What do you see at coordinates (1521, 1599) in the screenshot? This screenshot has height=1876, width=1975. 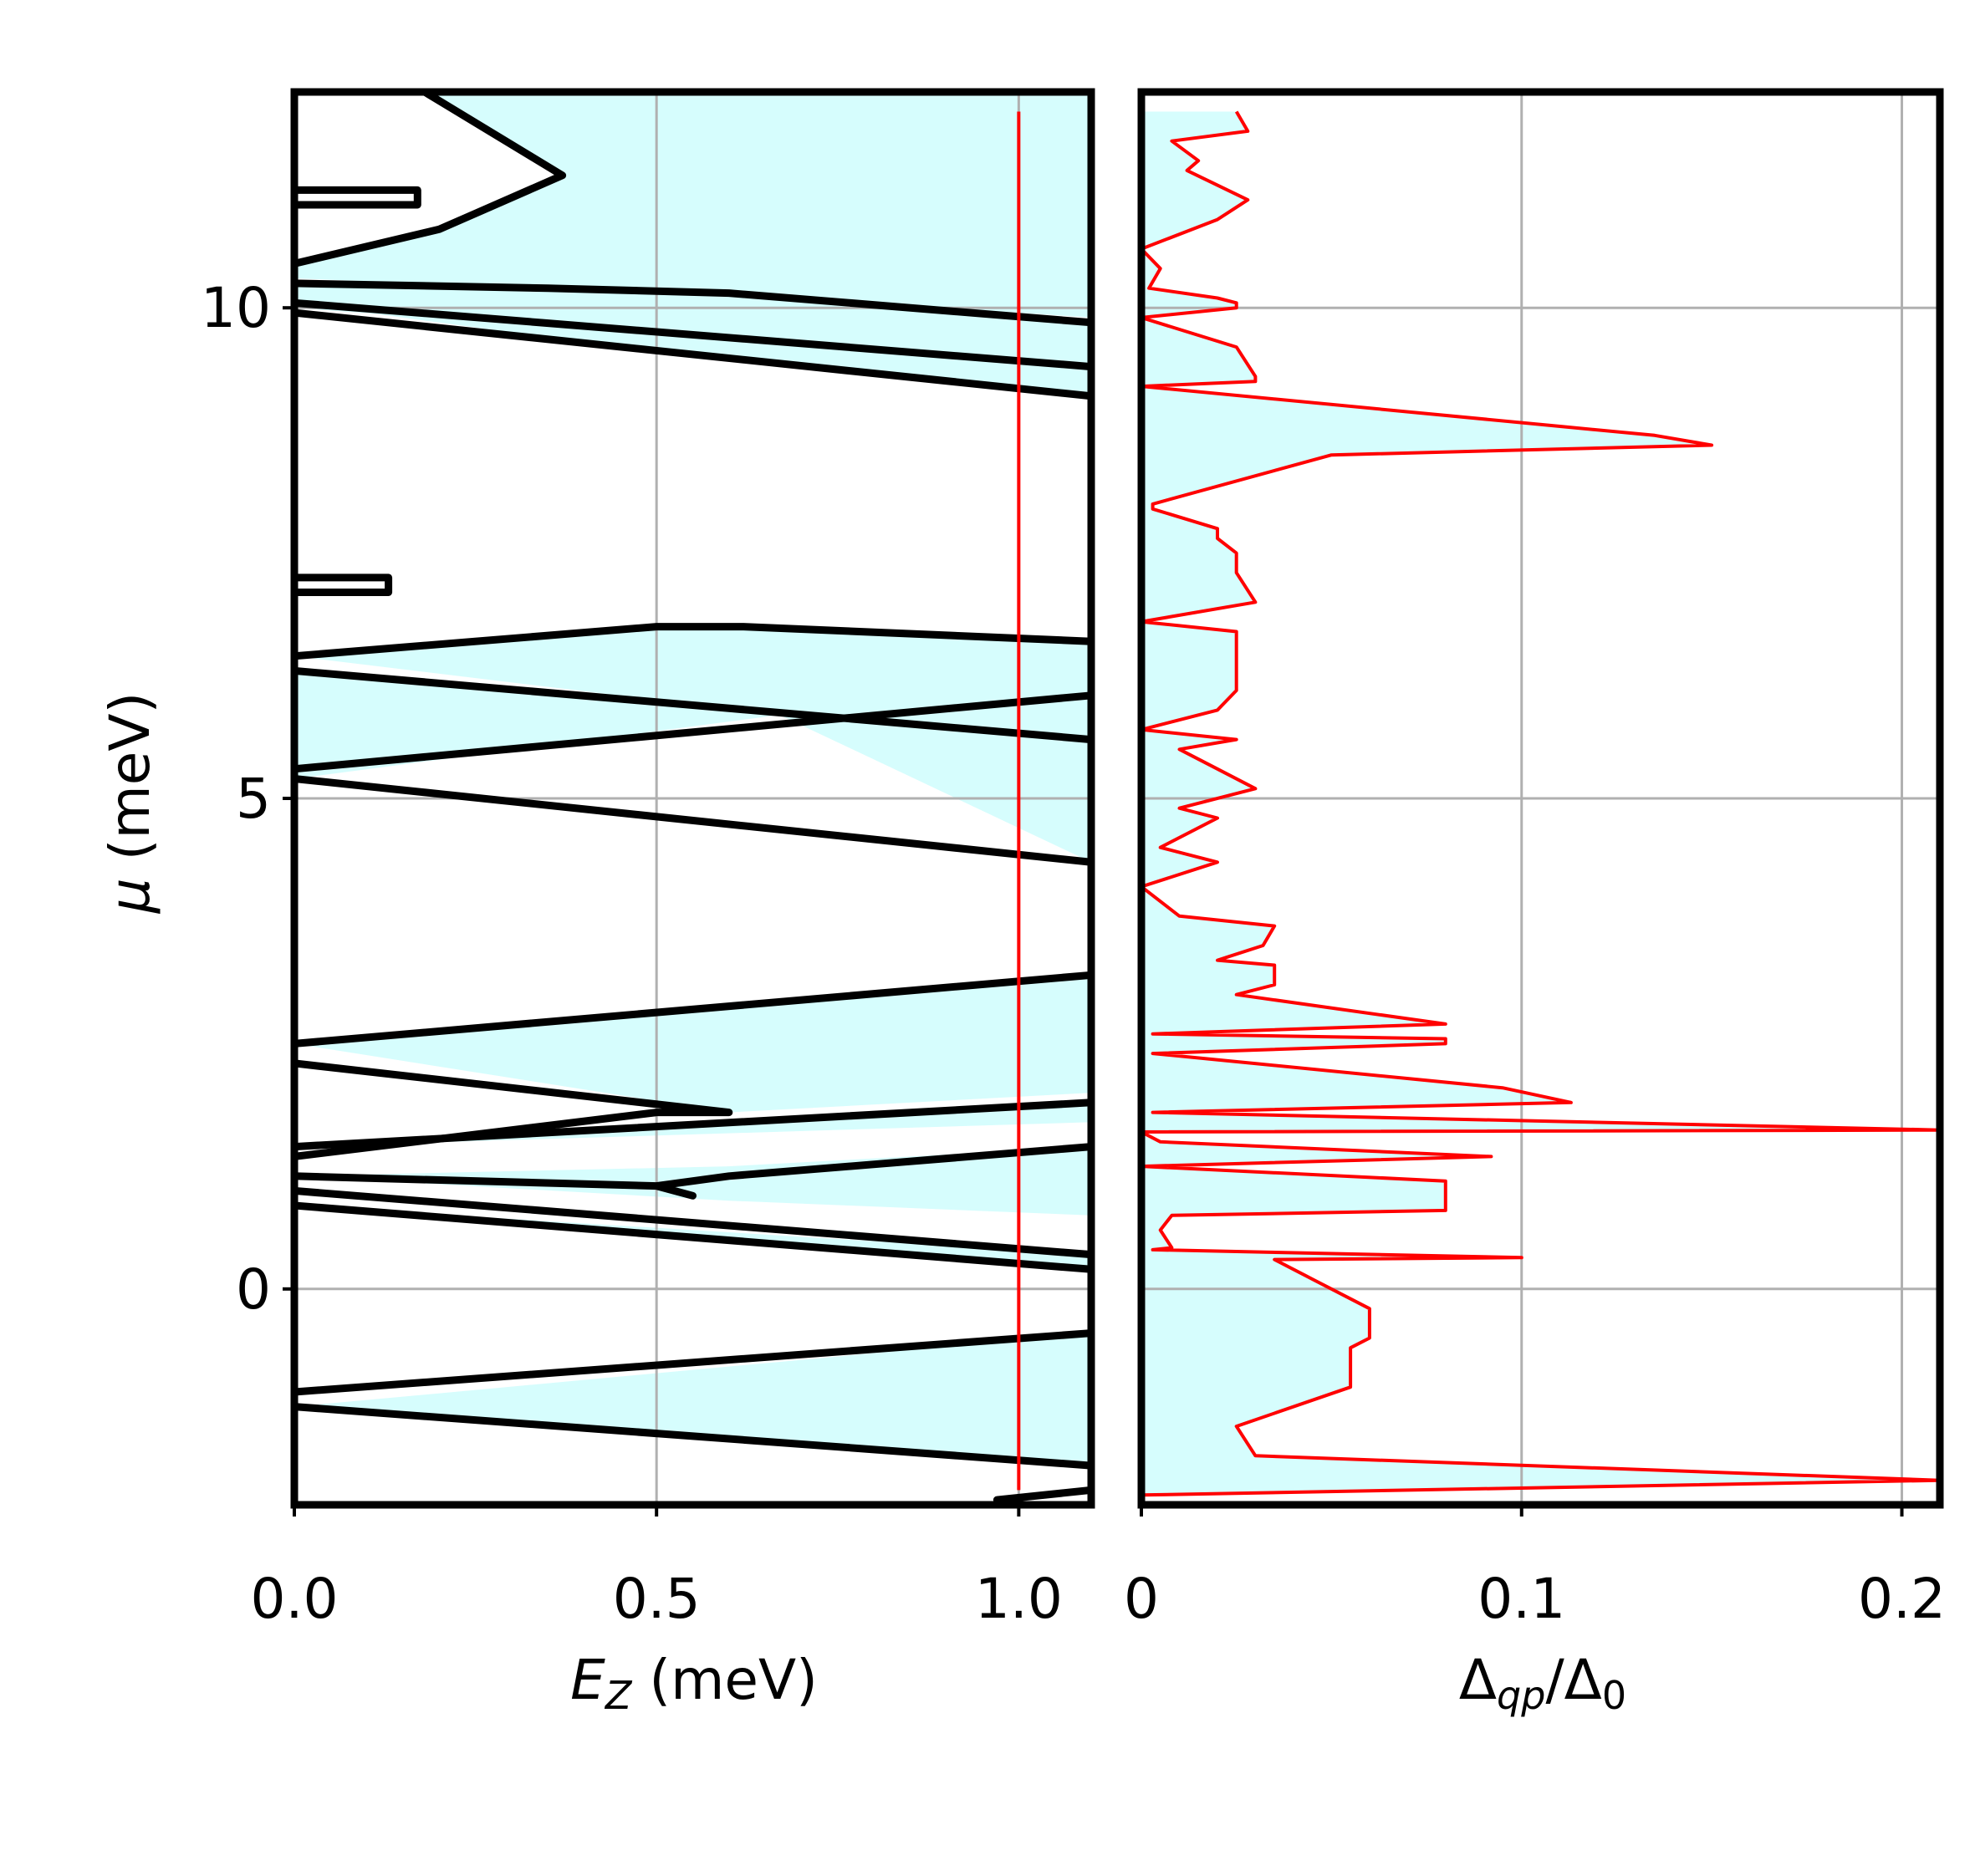 I see `right-xtick-label-1: 0.1` at bounding box center [1521, 1599].